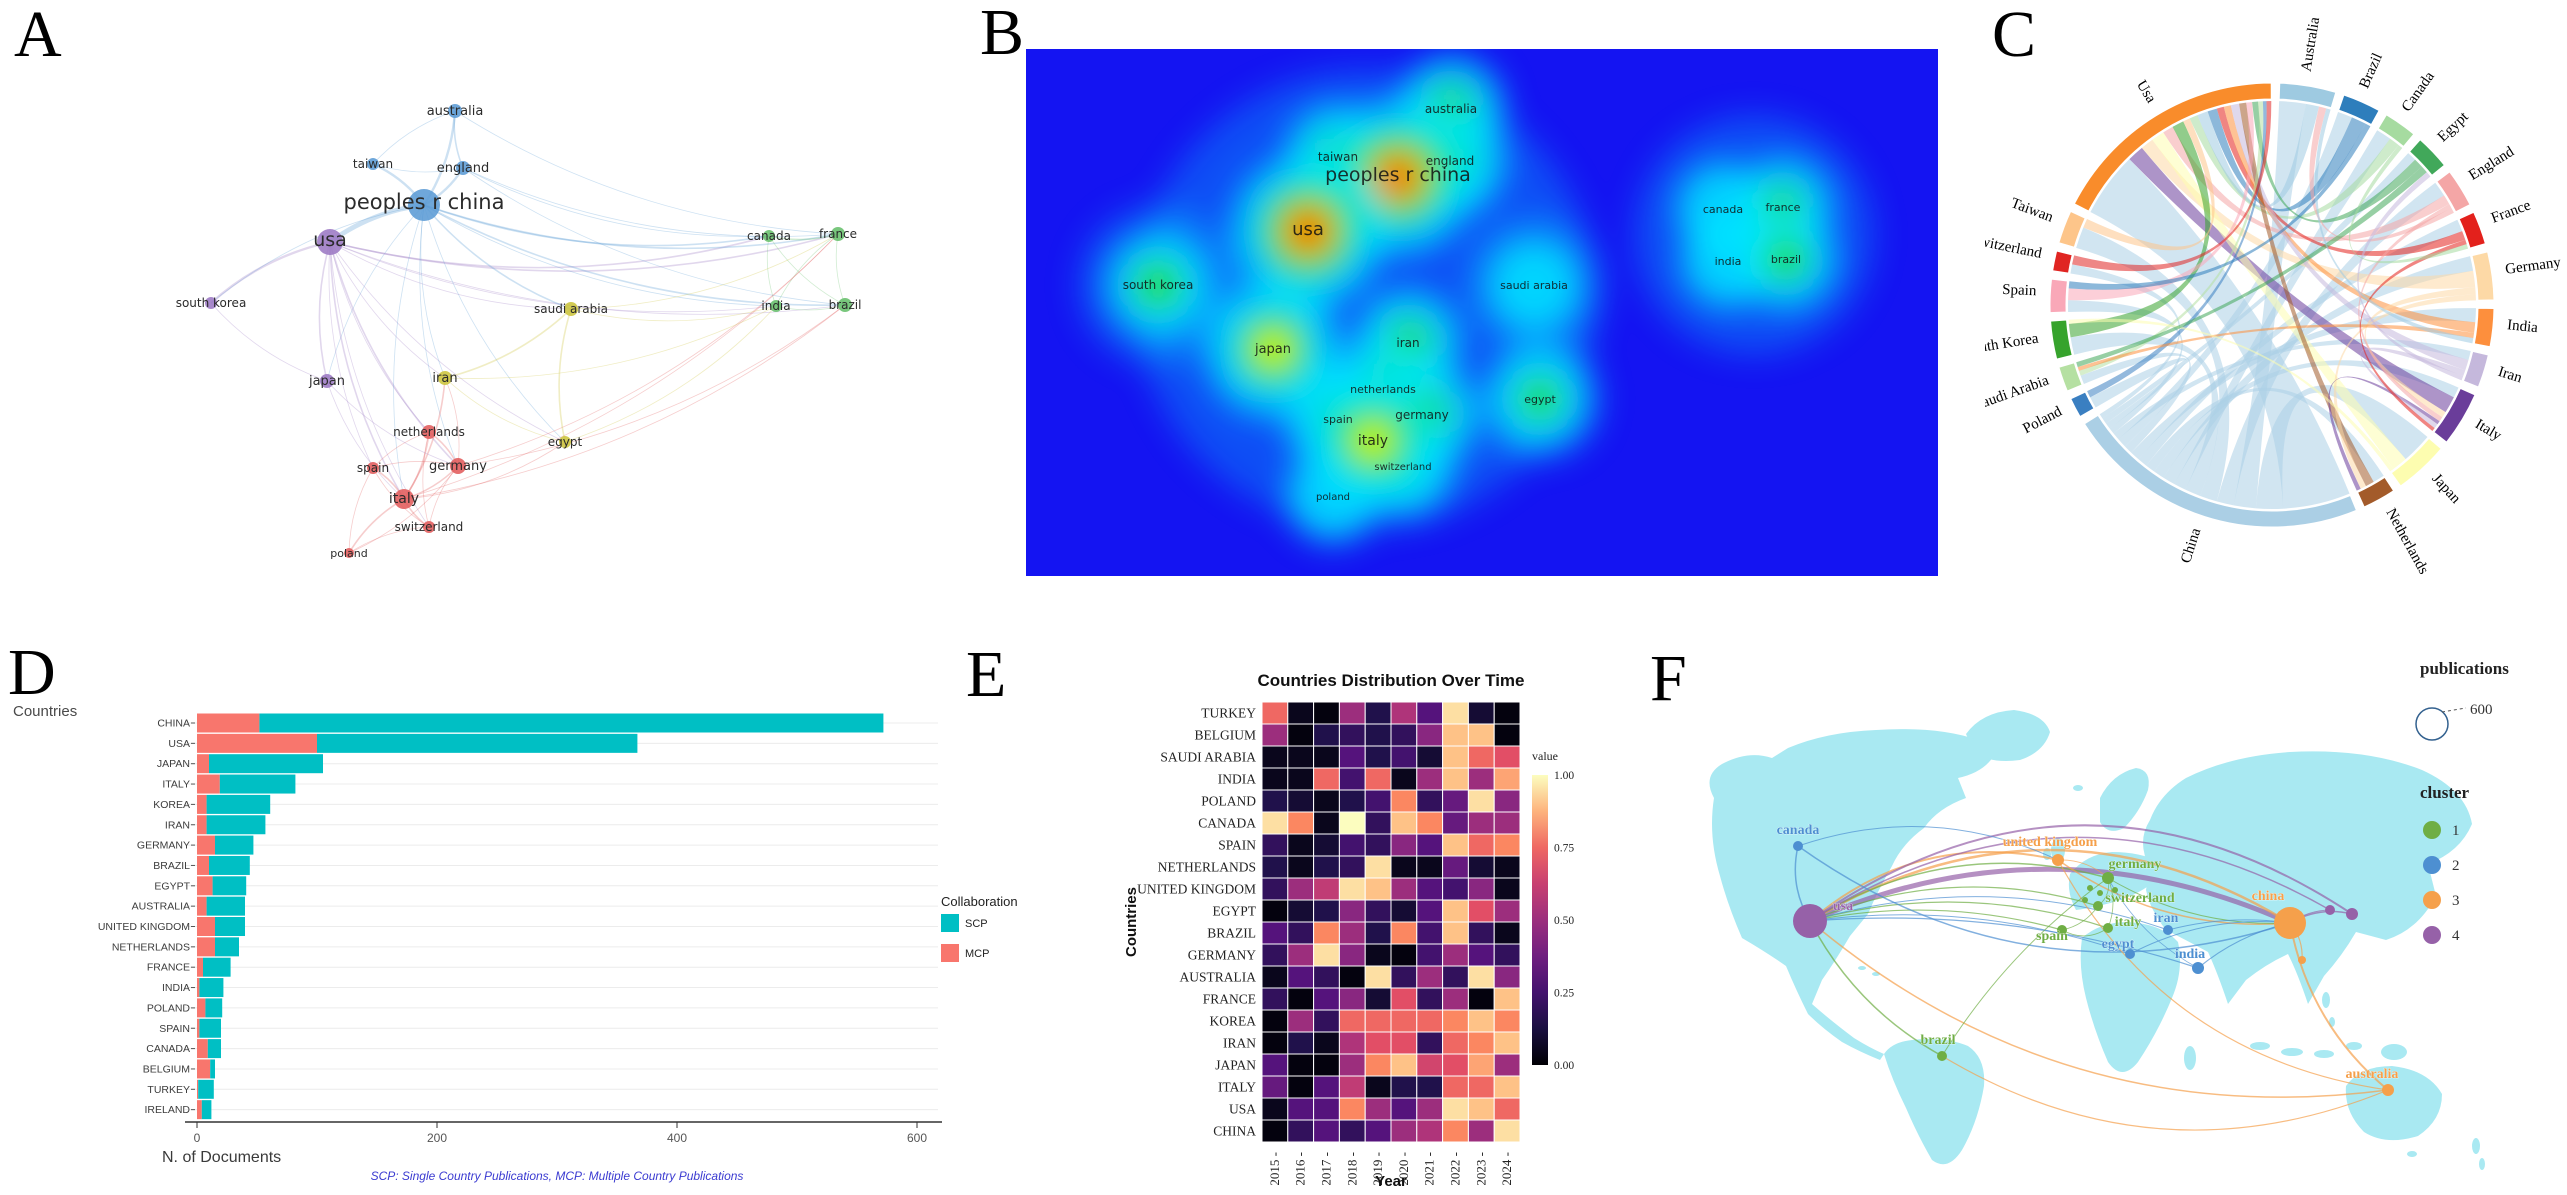 The width and height of the screenshot is (2567, 1195). What do you see at coordinates (1227, 823) in the screenshot?
I see `heatmap-ylabel-CANADA: CANADA` at bounding box center [1227, 823].